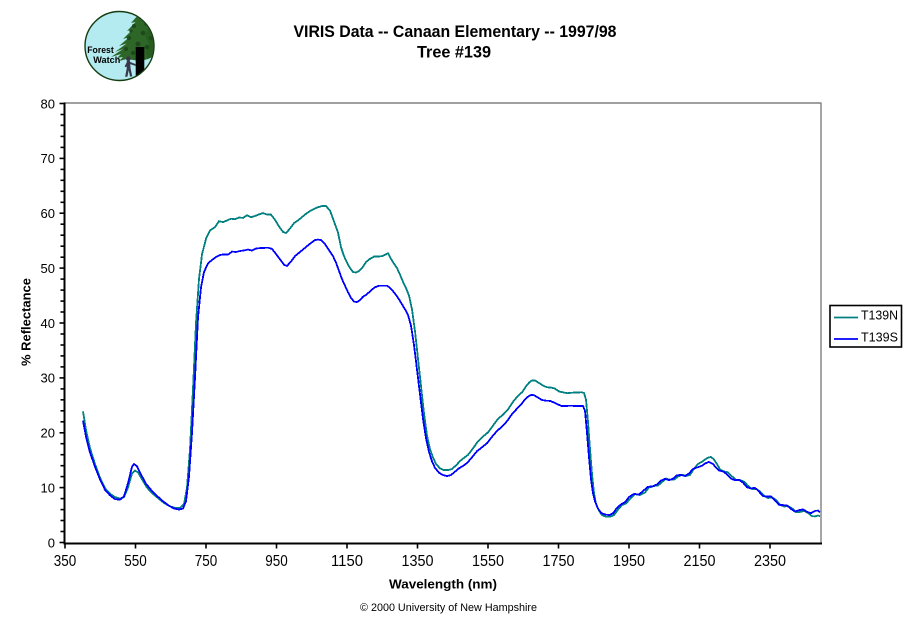 The image size is (911, 623). Describe the element at coordinates (443, 584) in the screenshot. I see `svg-text: Wavelength (nm)` at that location.